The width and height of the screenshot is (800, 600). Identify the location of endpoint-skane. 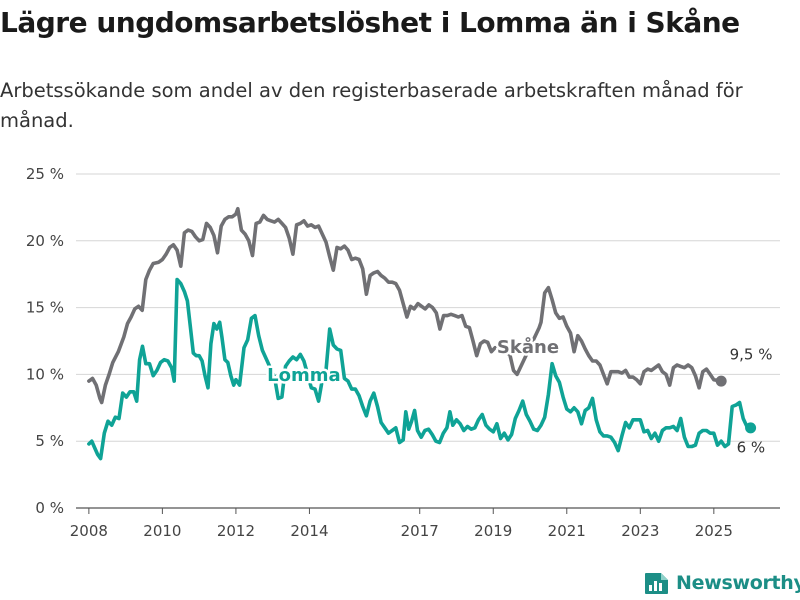
(721, 381).